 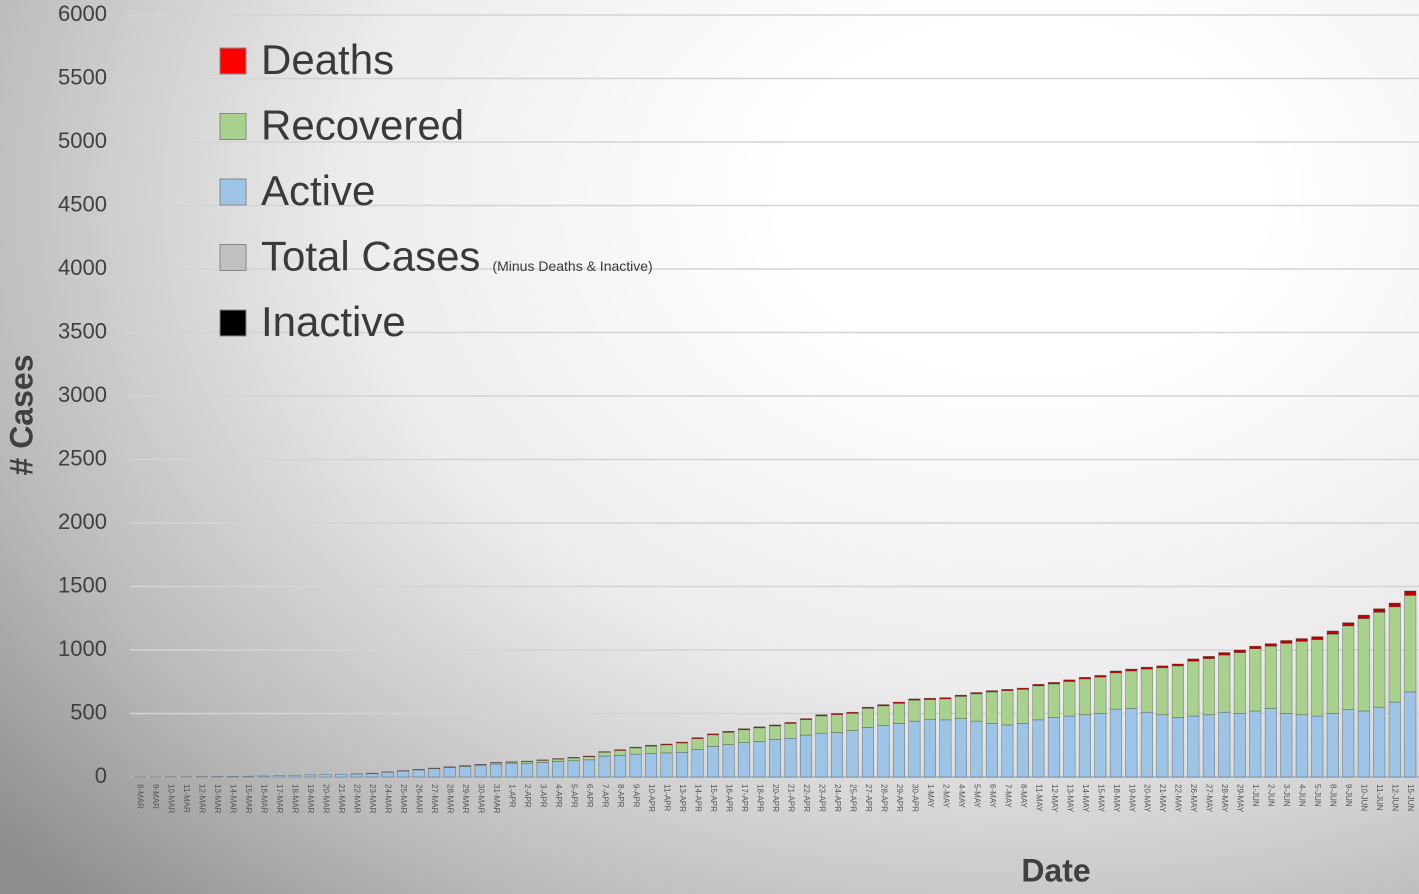 What do you see at coordinates (558, 796) in the screenshot?
I see `x-tick-label: 4-APR` at bounding box center [558, 796].